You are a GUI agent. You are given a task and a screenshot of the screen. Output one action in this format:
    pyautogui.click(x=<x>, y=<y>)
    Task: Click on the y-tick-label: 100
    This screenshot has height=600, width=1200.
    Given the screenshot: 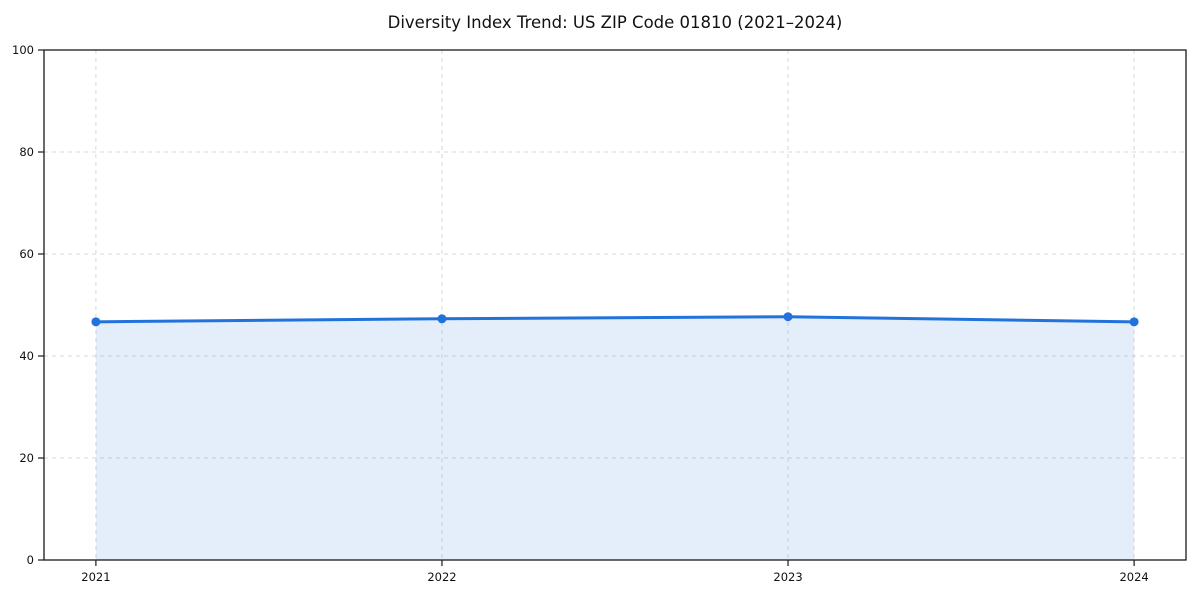 What is the action you would take?
    pyautogui.click(x=23, y=50)
    